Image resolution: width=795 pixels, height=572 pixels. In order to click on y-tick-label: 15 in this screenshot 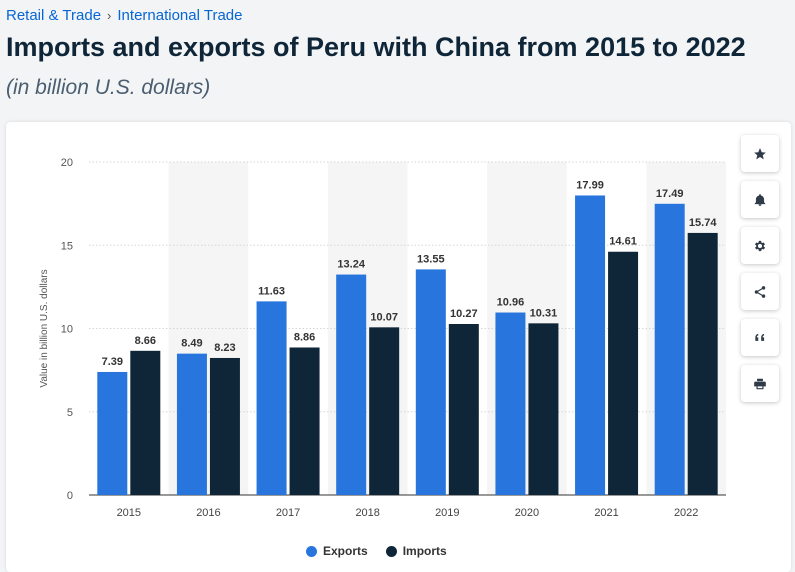, I will do `click(67, 246)`.